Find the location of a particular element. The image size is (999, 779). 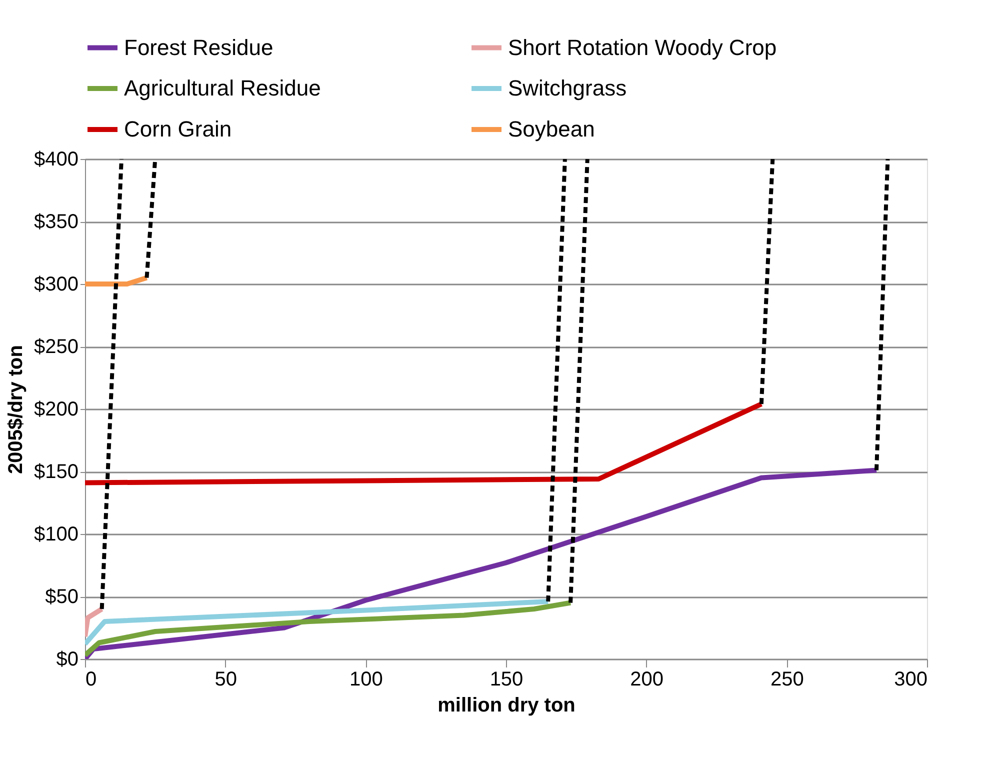

legend-label: Corn Grain is located at coordinates (178, 129).